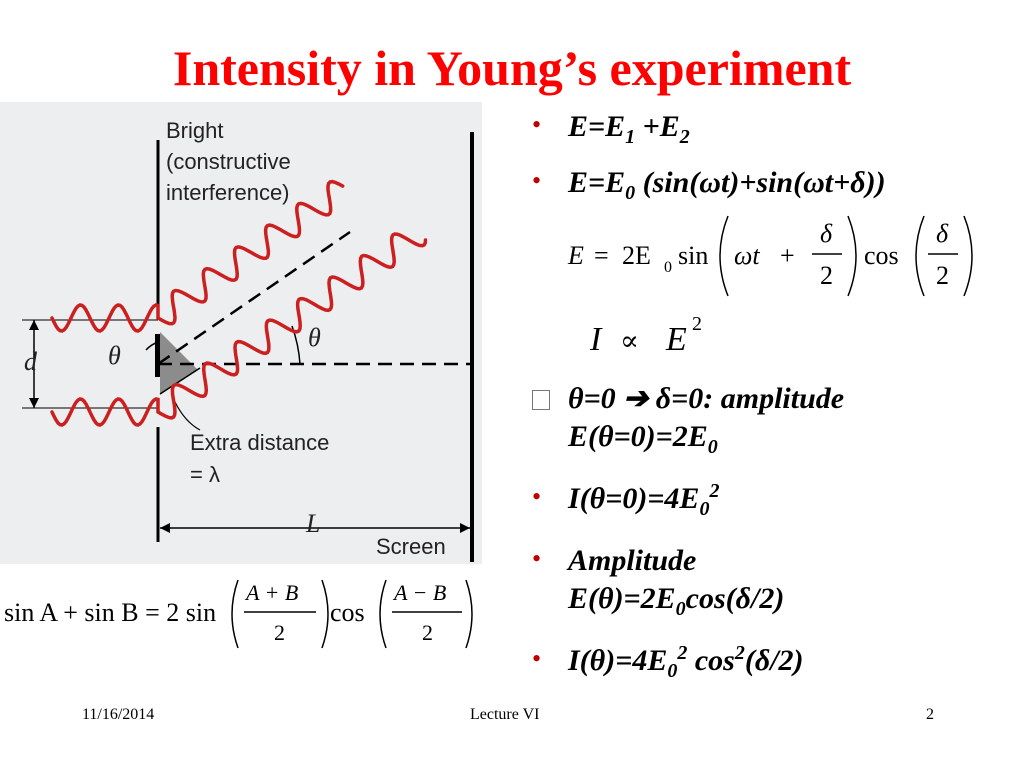 Image resolution: width=1024 pixels, height=768 pixels. What do you see at coordinates (787, 255) in the screenshot?
I see `eq1-plus: +` at bounding box center [787, 255].